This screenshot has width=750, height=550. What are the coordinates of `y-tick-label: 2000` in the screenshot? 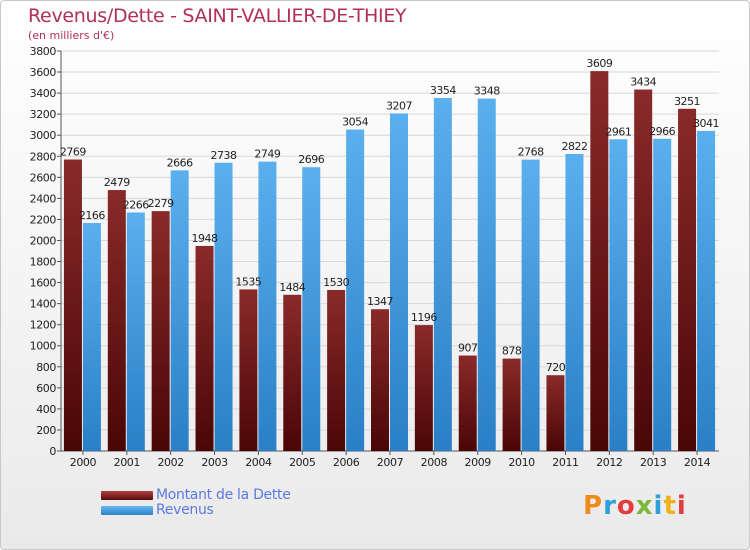 It's located at (43, 240).